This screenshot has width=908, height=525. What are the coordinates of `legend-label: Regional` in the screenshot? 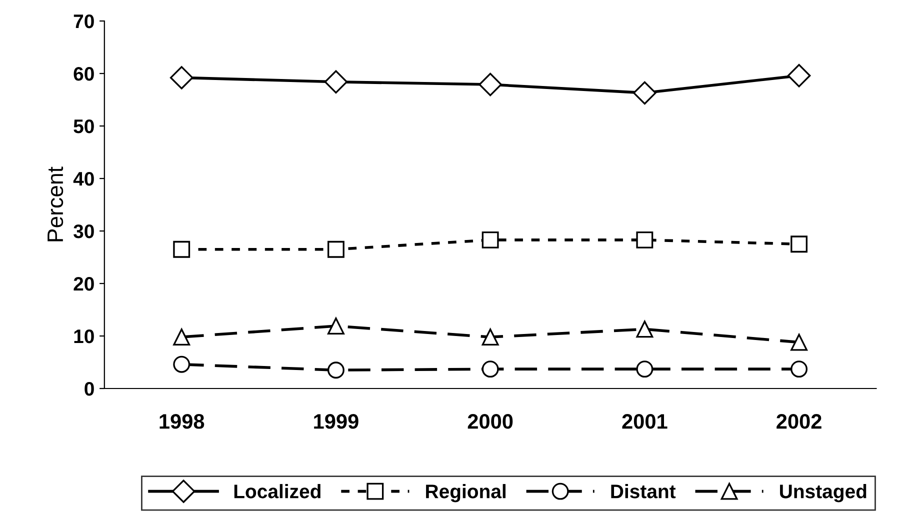 It's located at (466, 493).